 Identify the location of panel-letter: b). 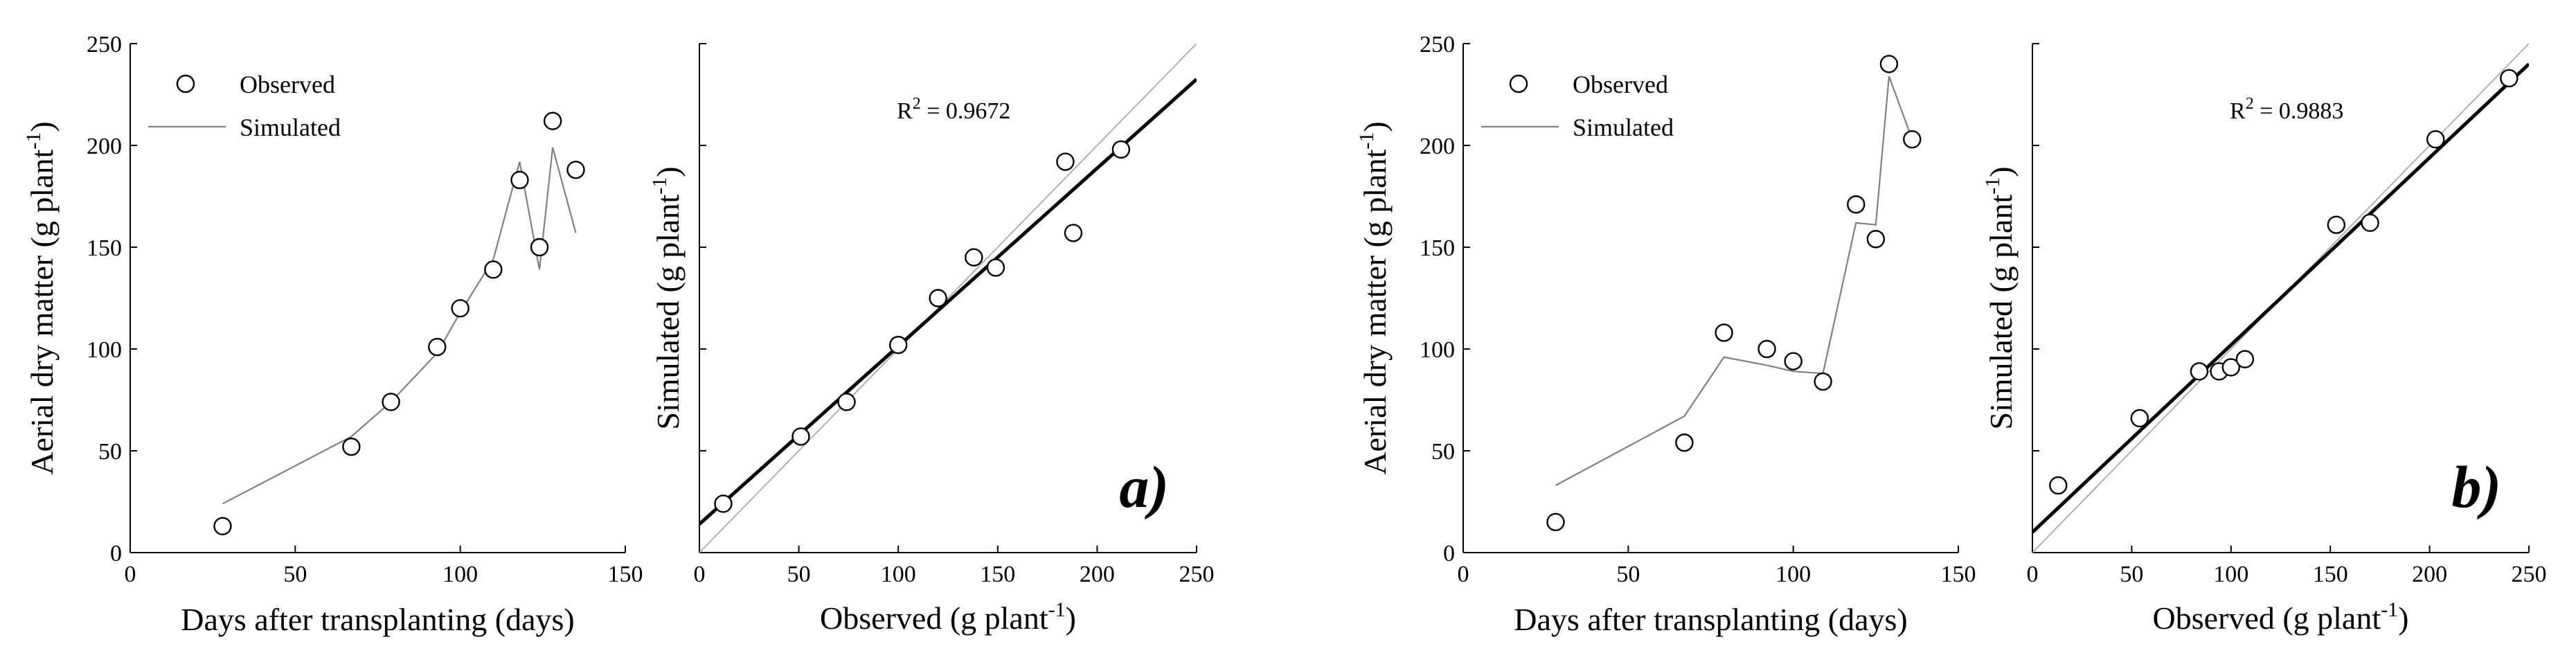
(2476, 487).